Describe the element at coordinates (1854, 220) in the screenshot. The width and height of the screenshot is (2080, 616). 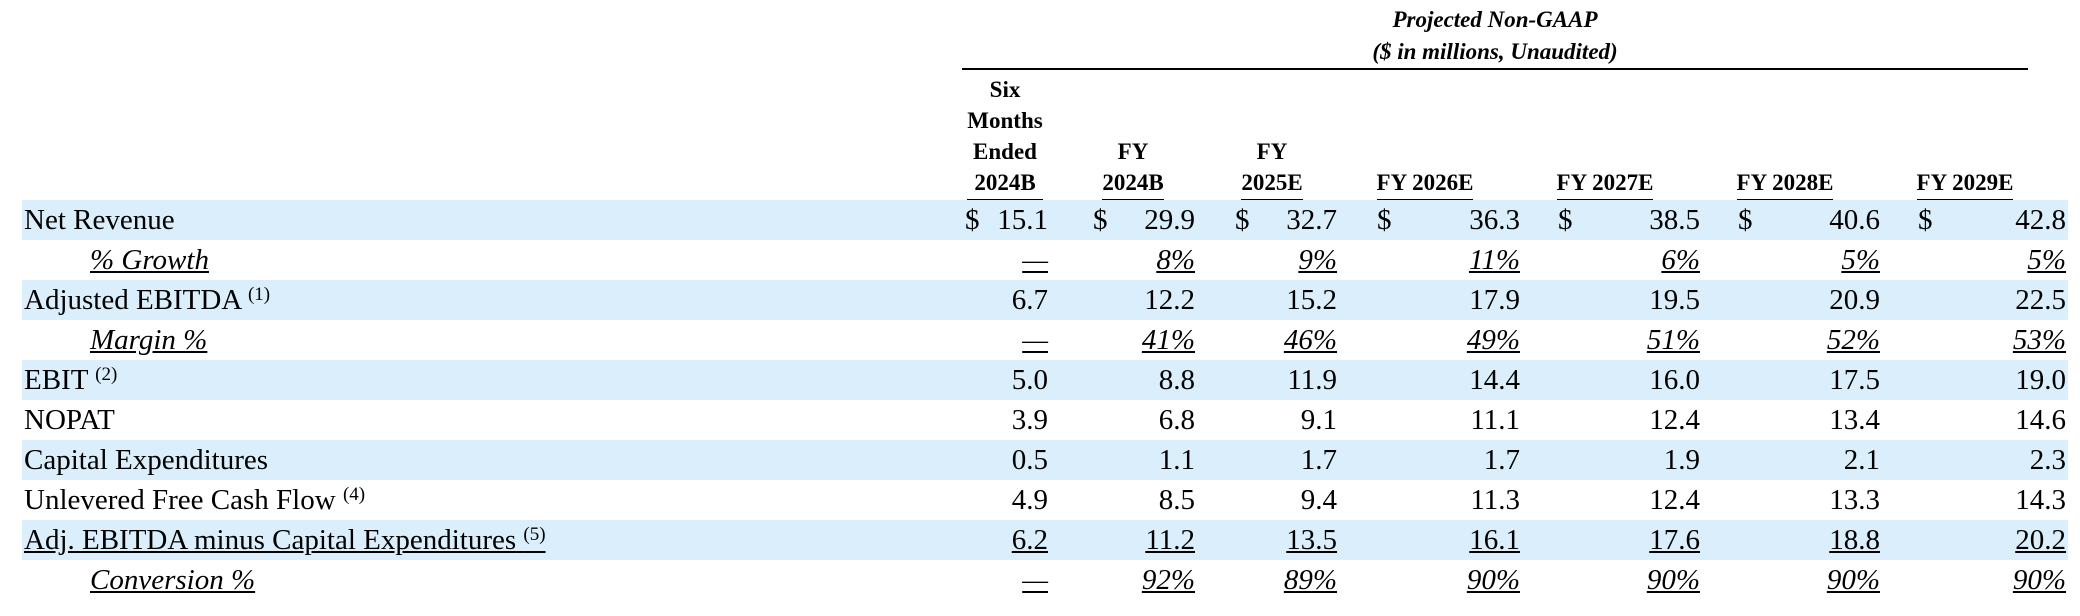
I see `cell-value: 40.6` at that location.